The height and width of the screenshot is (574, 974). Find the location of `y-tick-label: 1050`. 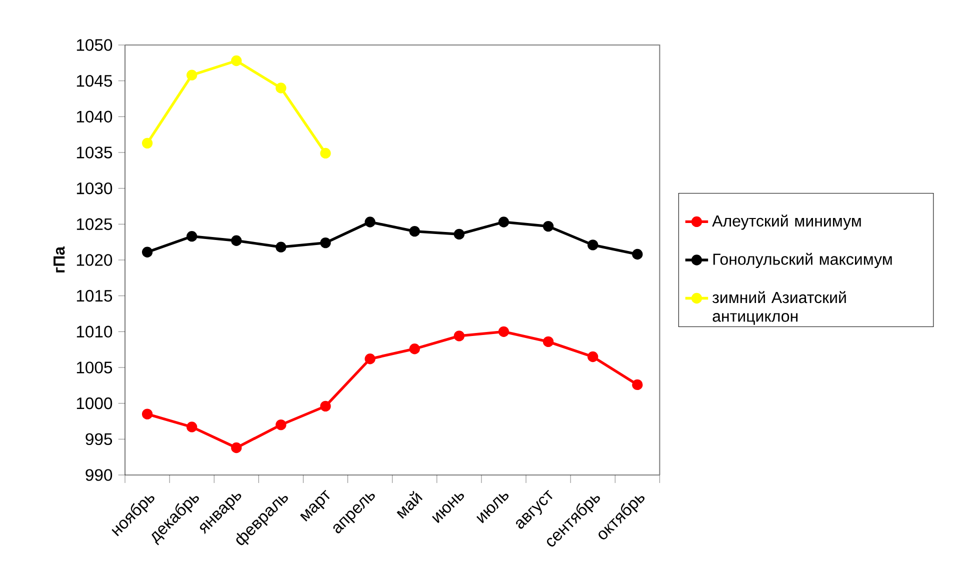

y-tick-label: 1050 is located at coordinates (94, 45).